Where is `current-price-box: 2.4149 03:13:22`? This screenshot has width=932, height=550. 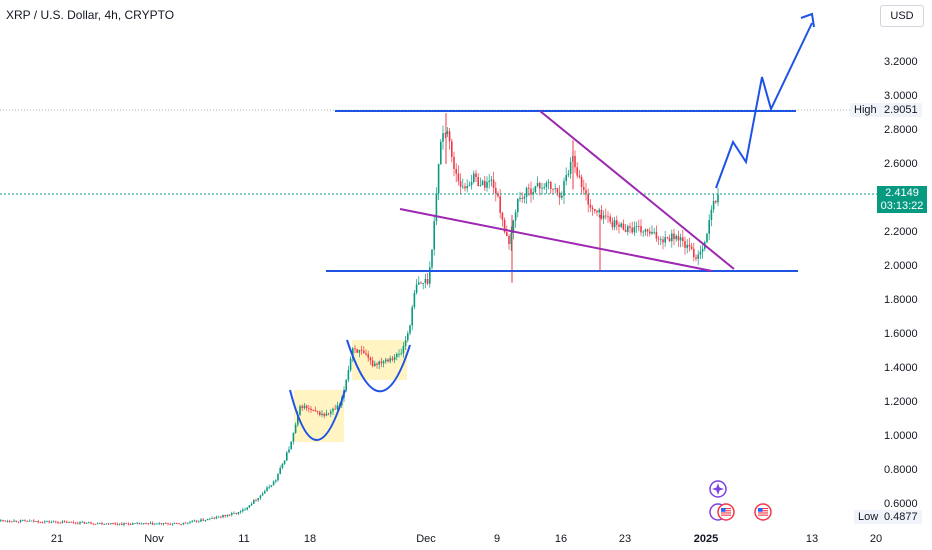 current-price-box: 2.4149 03:13:22 is located at coordinates (902, 199).